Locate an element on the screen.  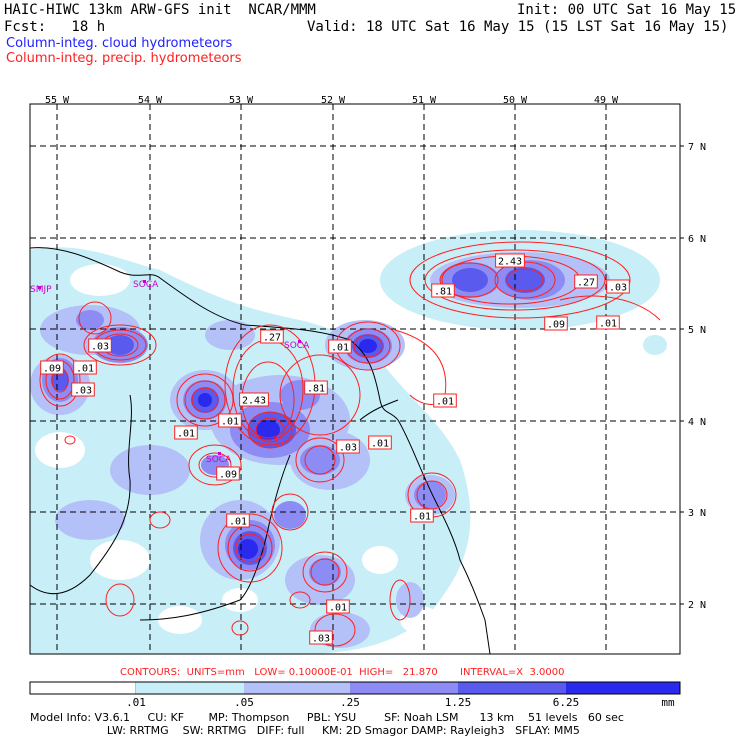
station-label: SMJP is located at coordinates (41, 290).